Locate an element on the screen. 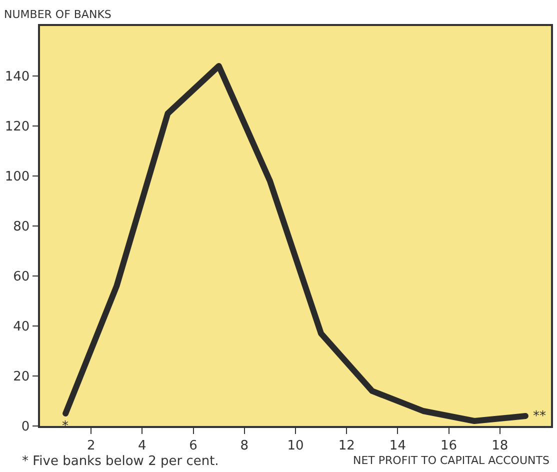 The width and height of the screenshot is (557, 472). x-tick-label: 2 is located at coordinates (91, 446).